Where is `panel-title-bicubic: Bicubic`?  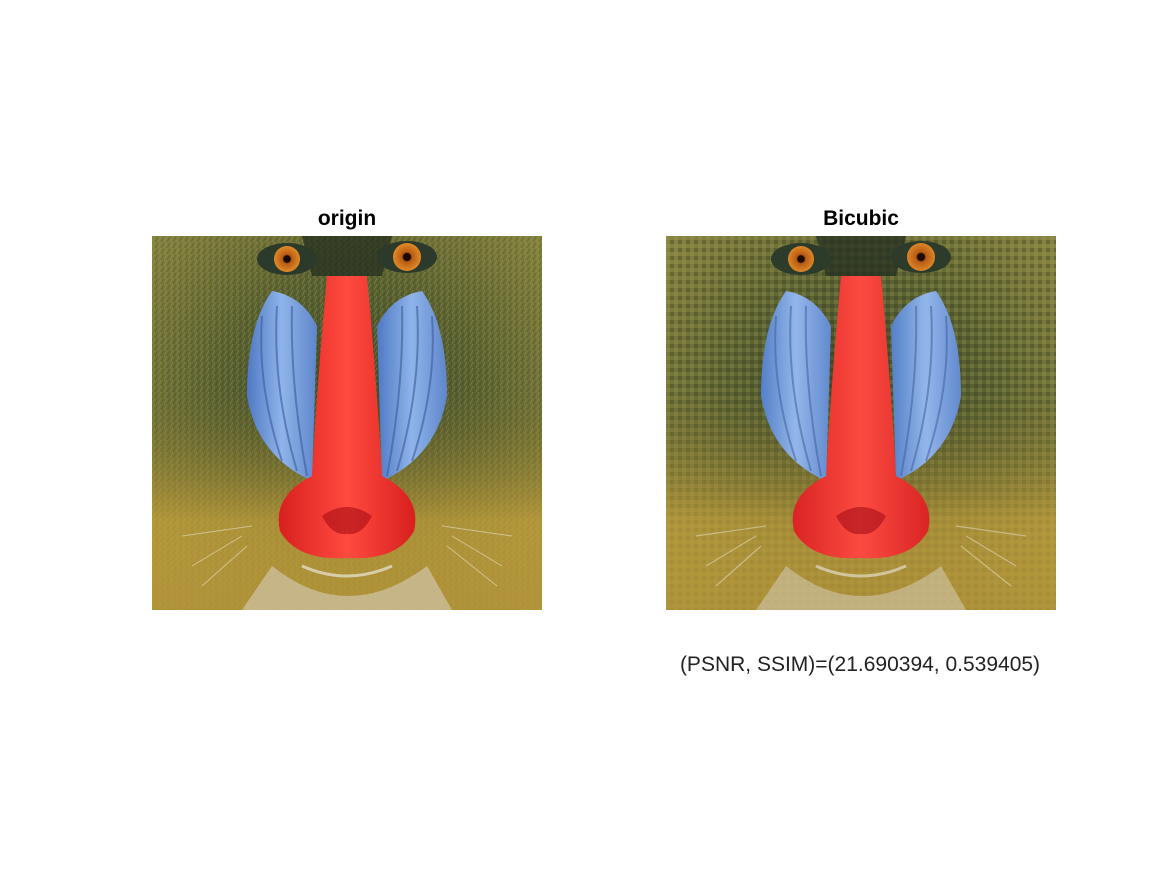
panel-title-bicubic: Bicubic is located at coordinates (861, 218).